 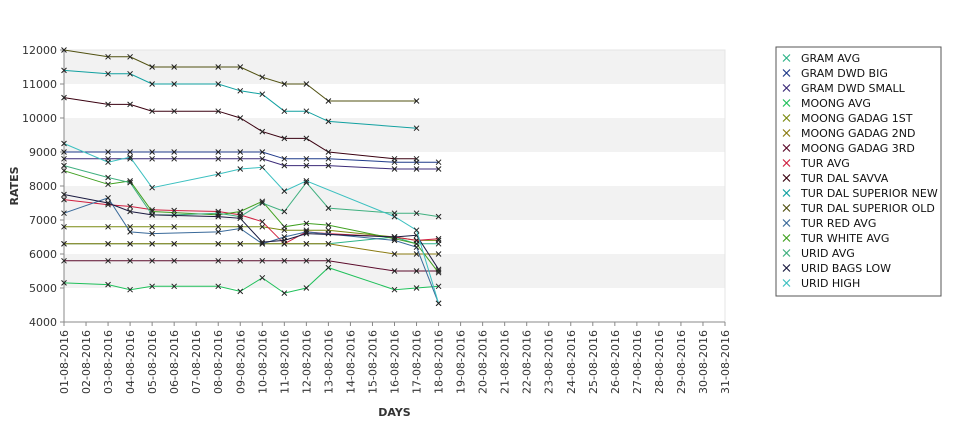 What do you see at coordinates (196, 362) in the screenshot?
I see `x-tick-label: 07-08-2016` at bounding box center [196, 362].